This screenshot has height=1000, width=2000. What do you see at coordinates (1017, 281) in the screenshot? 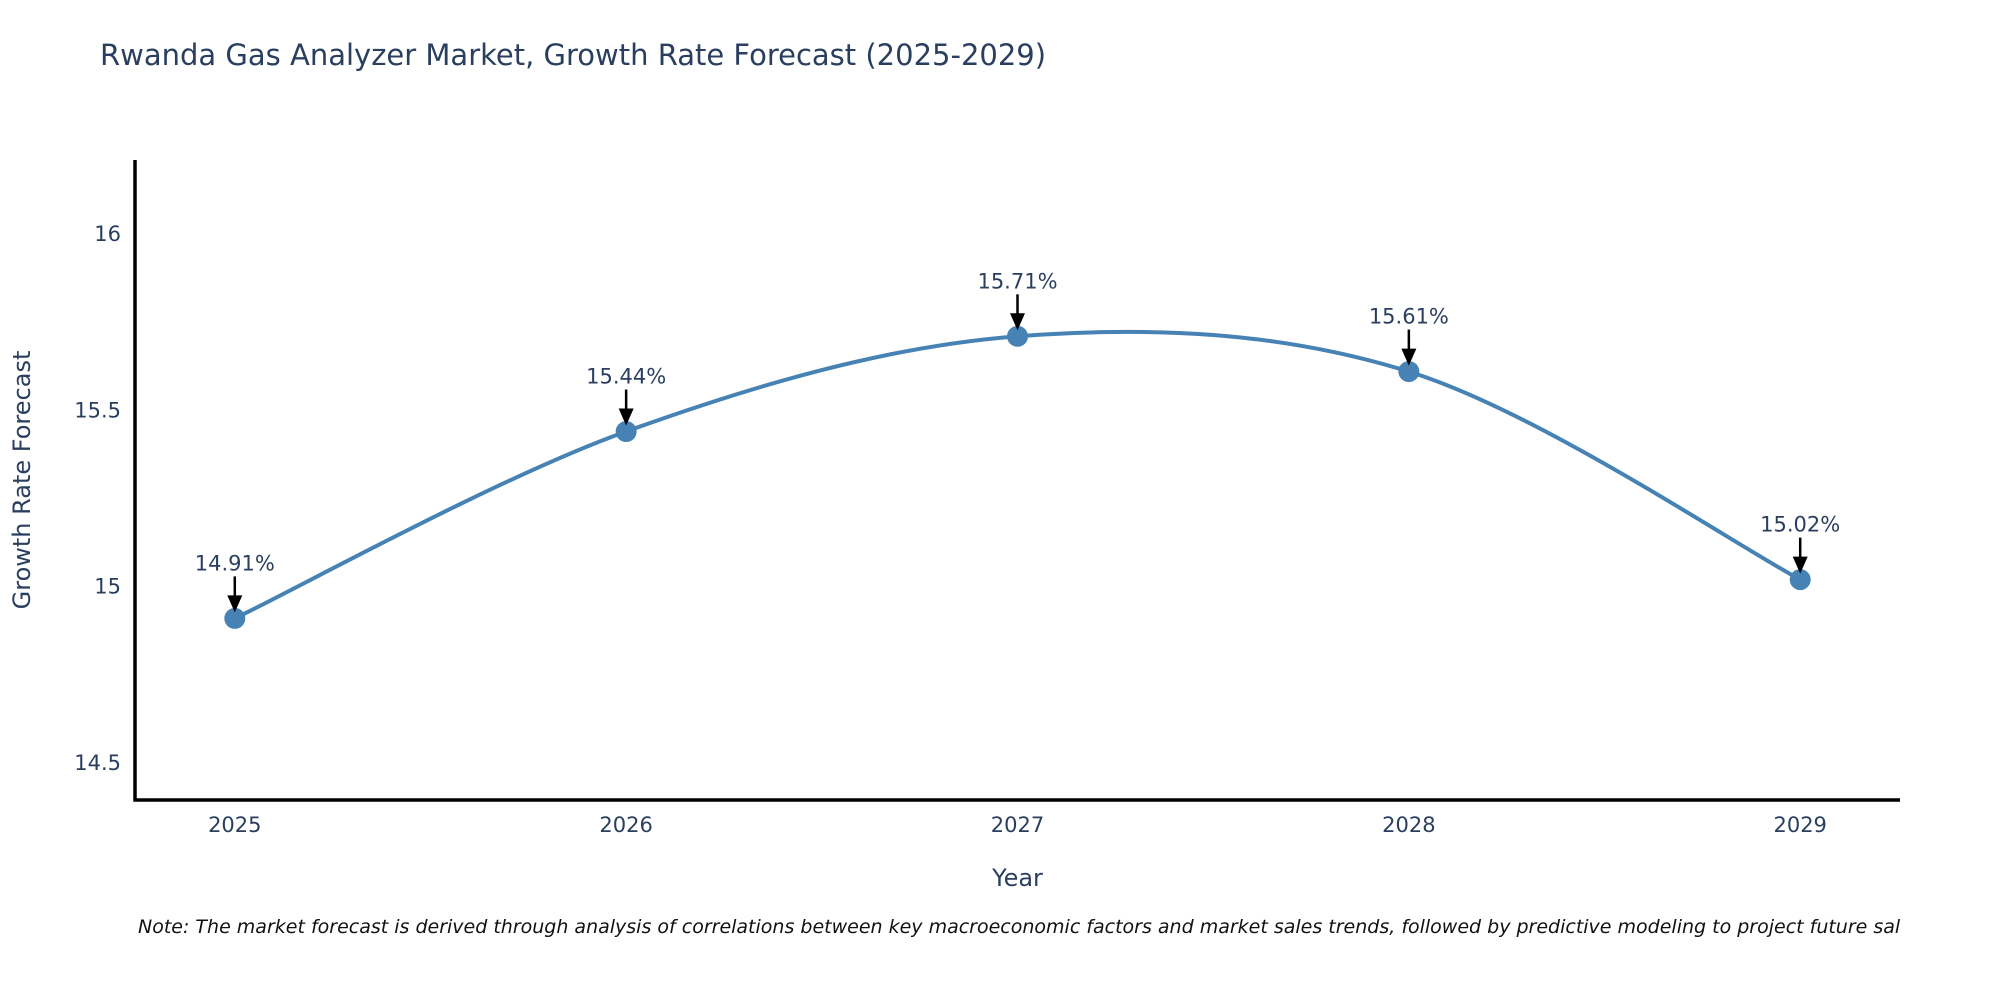
I see `data-point-label: 15.71%` at bounding box center [1017, 281].